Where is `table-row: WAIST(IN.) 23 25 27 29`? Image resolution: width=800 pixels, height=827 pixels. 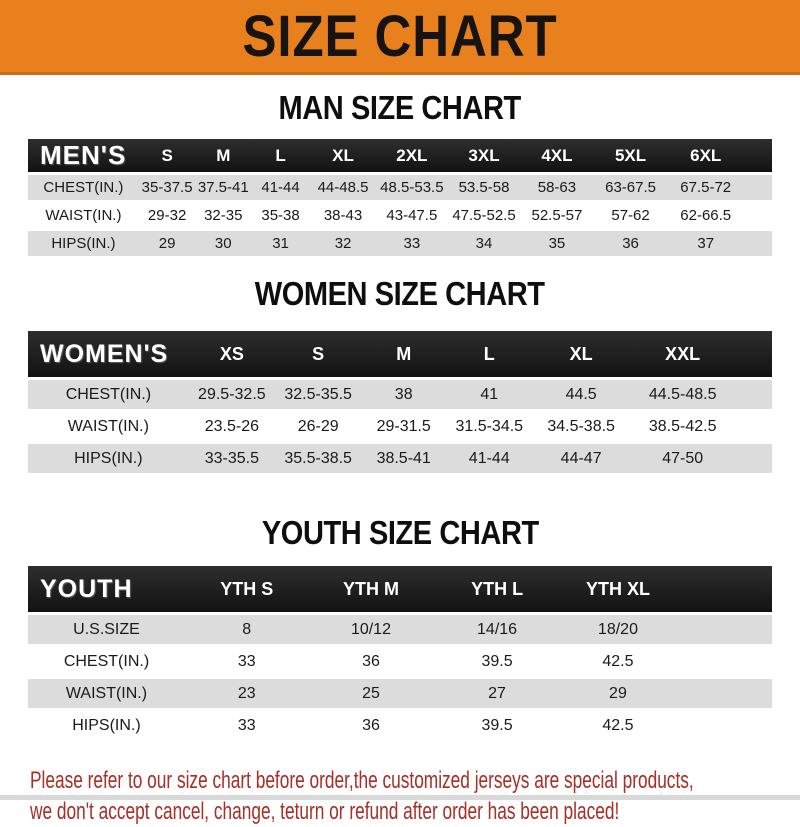 table-row: WAIST(IN.) 23 25 27 29 is located at coordinates (400, 693).